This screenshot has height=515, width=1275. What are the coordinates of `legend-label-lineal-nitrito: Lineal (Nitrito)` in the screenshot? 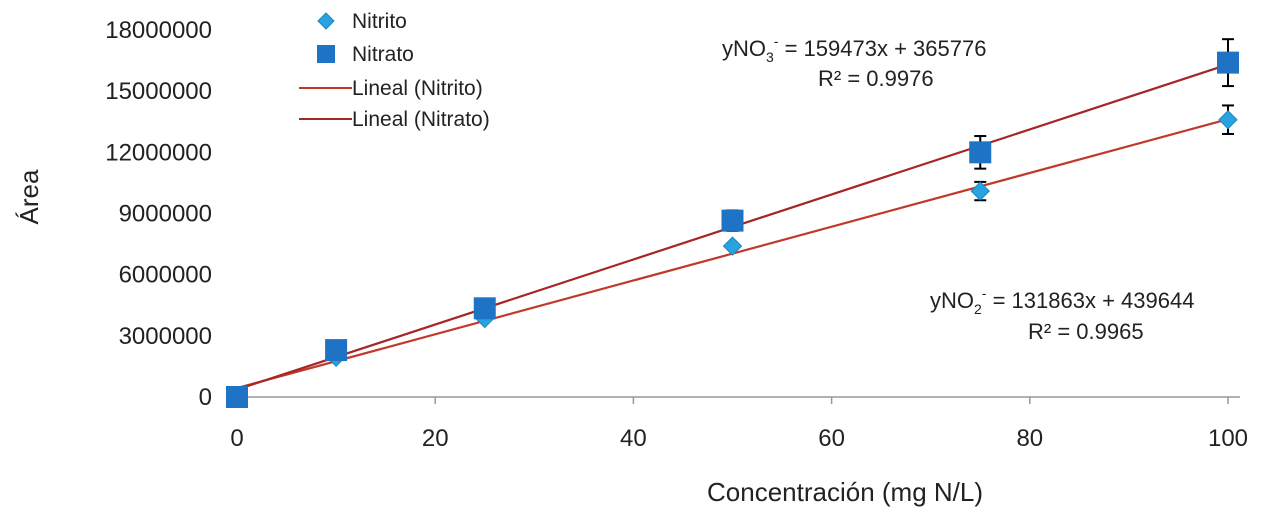 It's located at (417, 88).